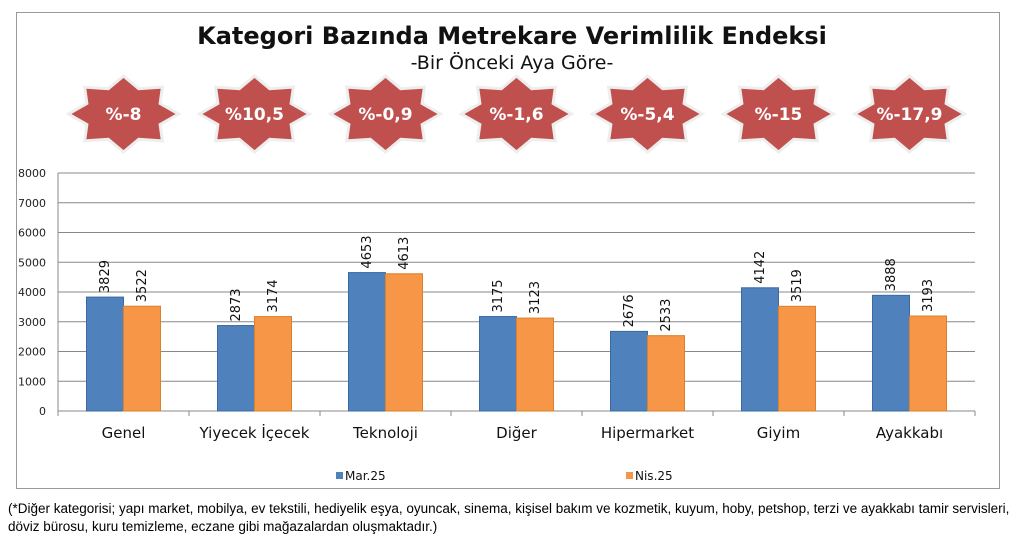 The width and height of the screenshot is (1024, 547). Describe the element at coordinates (236, 304) in the screenshot. I see `data-label: 2873` at that location.